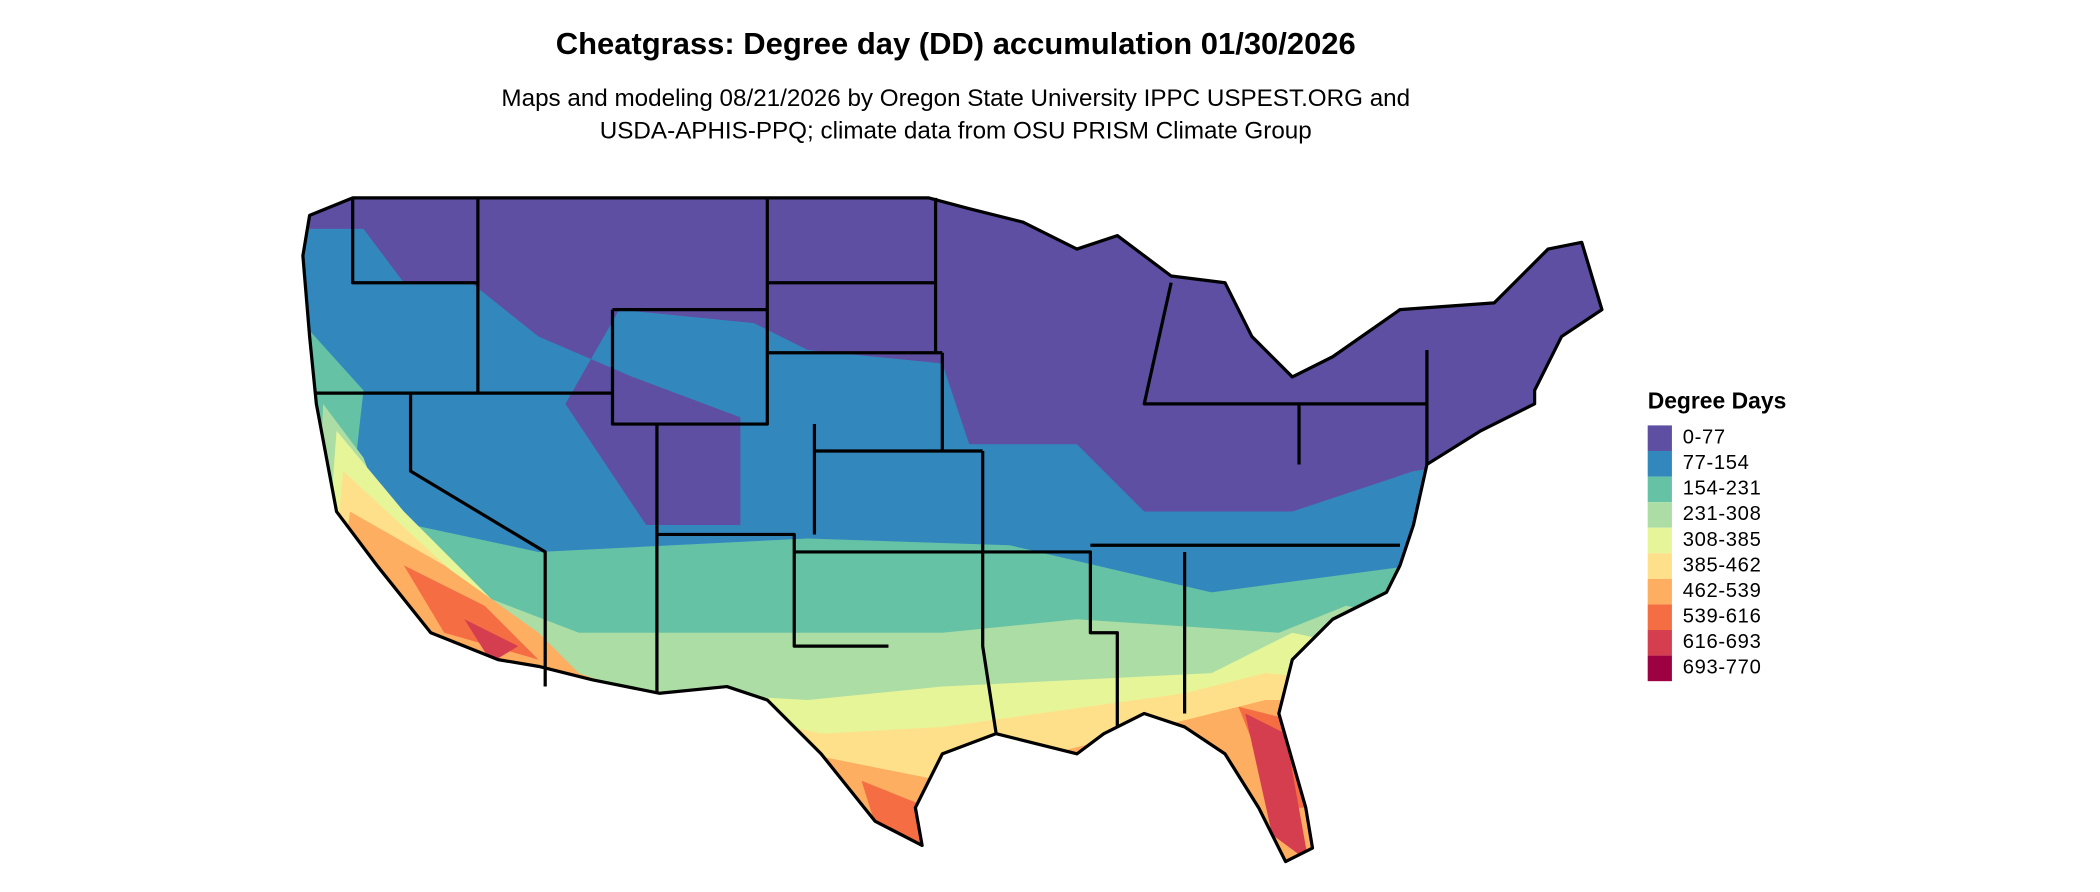 This screenshot has height=892, width=2100. Describe the element at coordinates (1717, 401) in the screenshot. I see `legend-title: Degree Days` at that location.